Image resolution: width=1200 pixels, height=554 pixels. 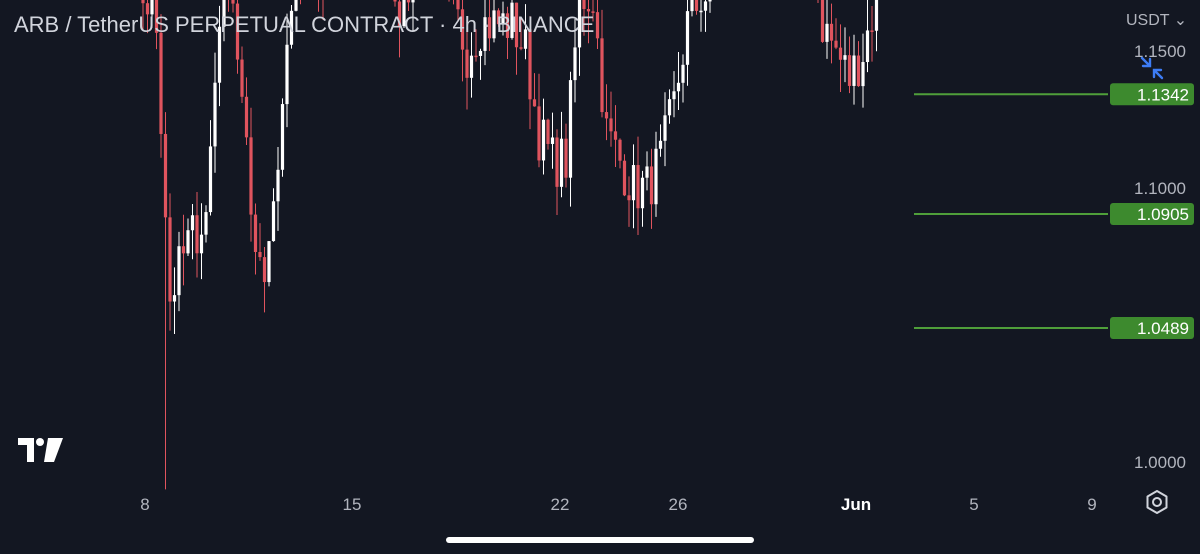 I want to click on support-price-label: 1.1342, so click(x=1152, y=94).